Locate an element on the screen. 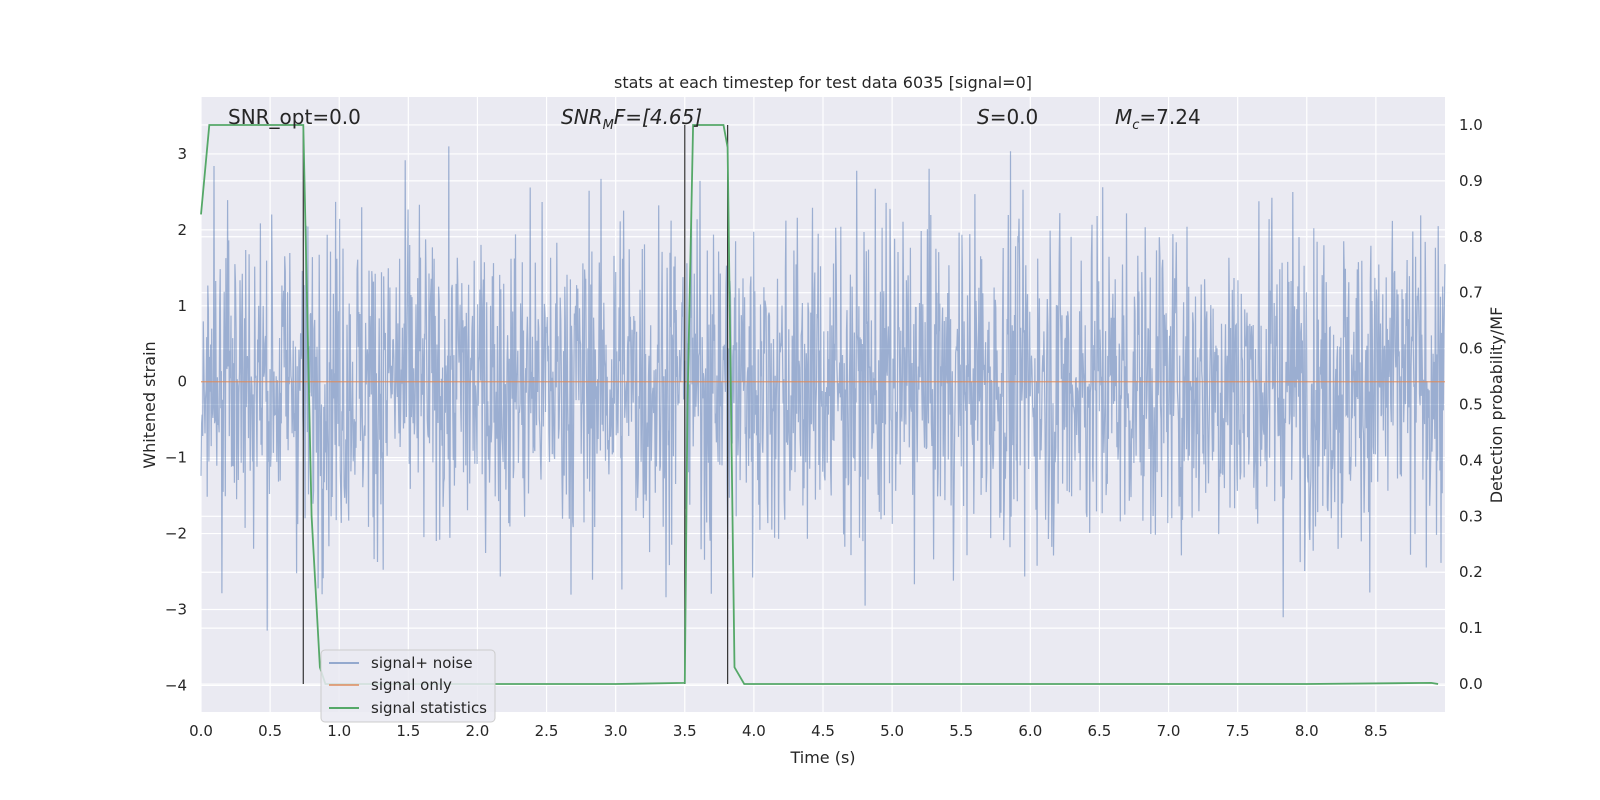 This screenshot has height=800, width=1600. y-left-tick-labels: 3 2 1 0 −1 −2 −3 −4 is located at coordinates (176, 419).